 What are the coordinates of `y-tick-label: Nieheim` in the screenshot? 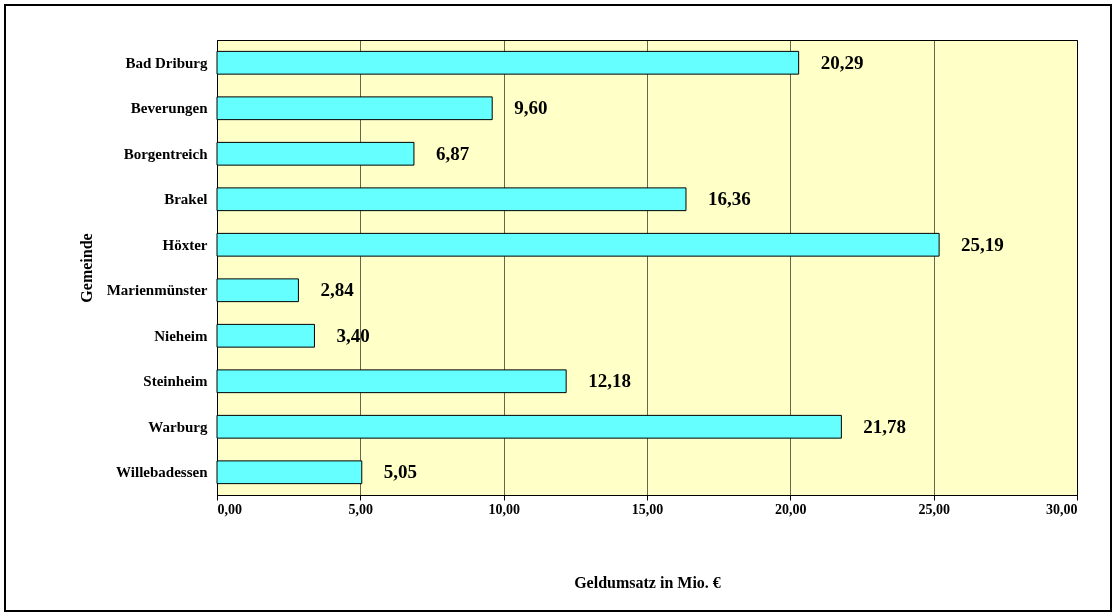 It's located at (181, 335).